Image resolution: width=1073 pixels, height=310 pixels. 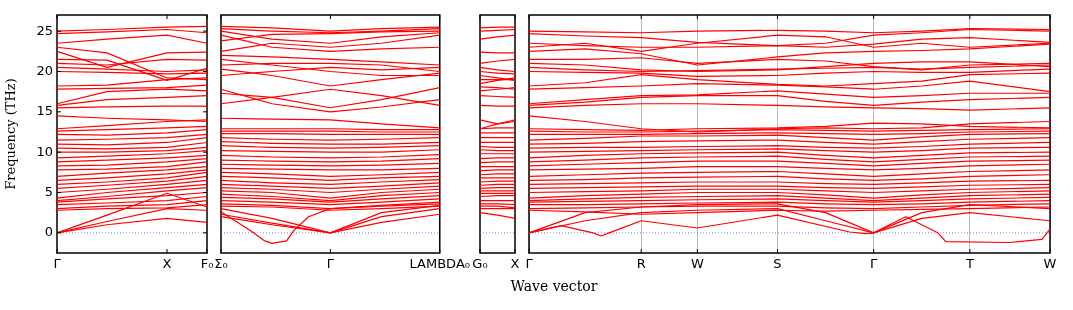 What do you see at coordinates (221, 264) in the screenshot?
I see `x-tick-label: Σ₀` at bounding box center [221, 264].